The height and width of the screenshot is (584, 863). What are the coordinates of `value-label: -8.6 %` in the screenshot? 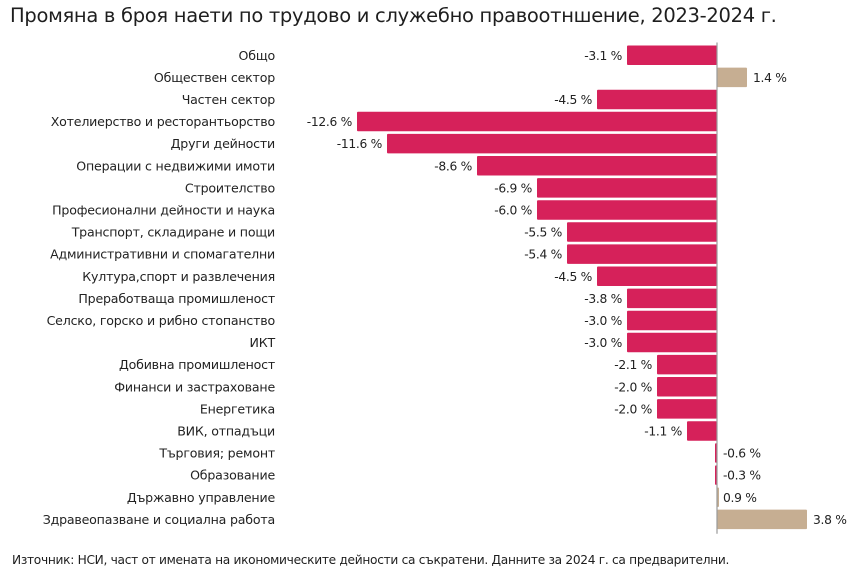 It's located at (453, 166).